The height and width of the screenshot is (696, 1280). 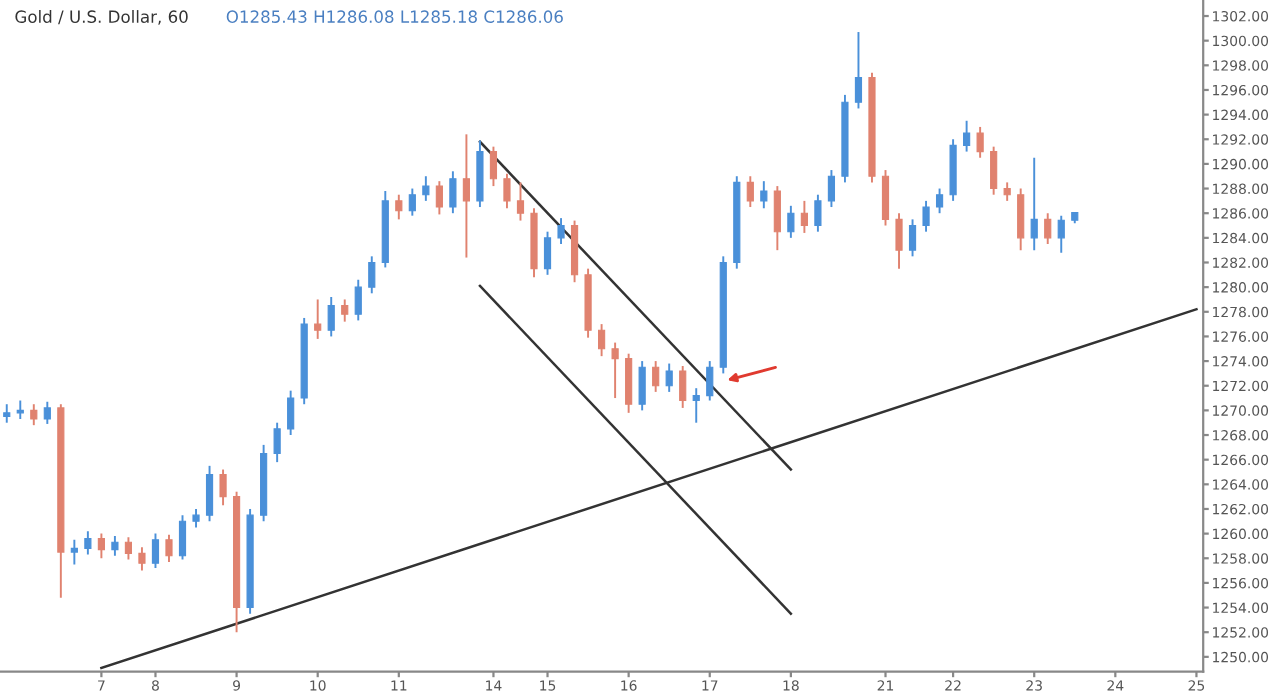 I want to click on text: Gold / U.S. Dollar, 60, so click(x=101, y=17).